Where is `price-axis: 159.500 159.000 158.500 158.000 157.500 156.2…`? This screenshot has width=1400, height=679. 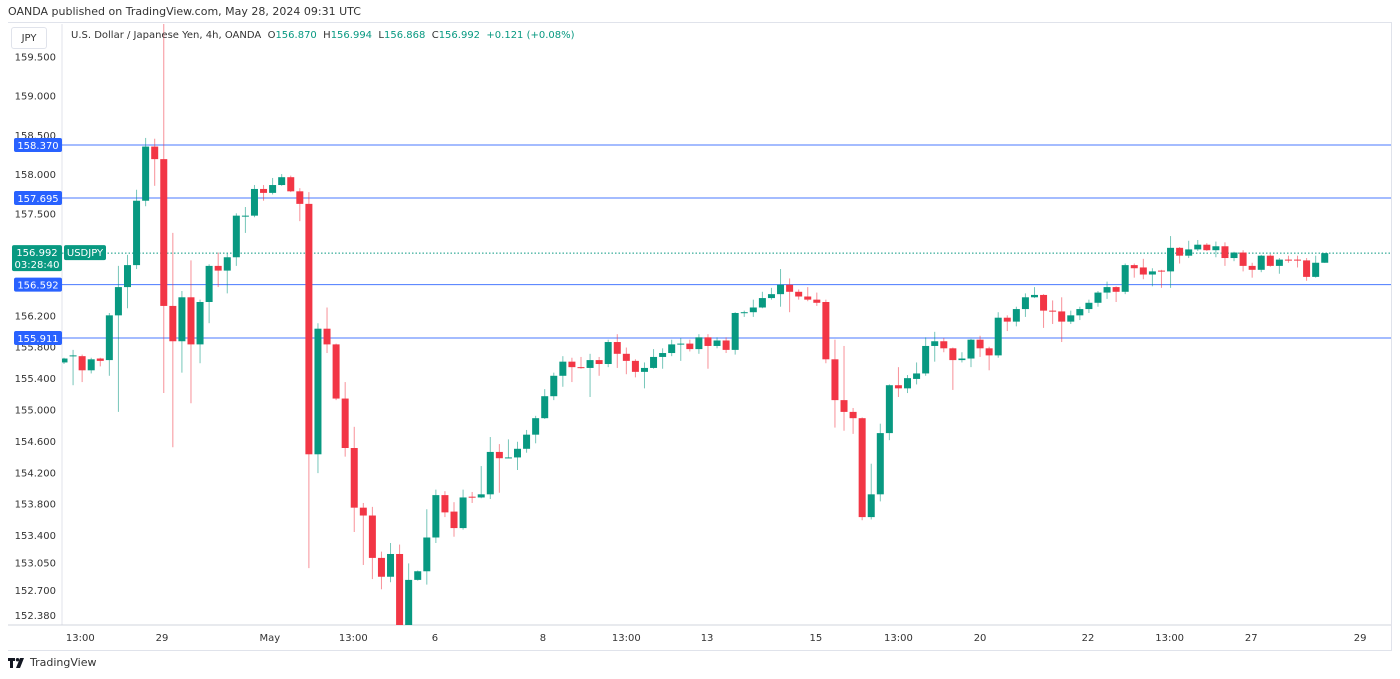 price-axis: 159.500 159.000 158.500 158.000 157.500 156.2… is located at coordinates (39, 324).